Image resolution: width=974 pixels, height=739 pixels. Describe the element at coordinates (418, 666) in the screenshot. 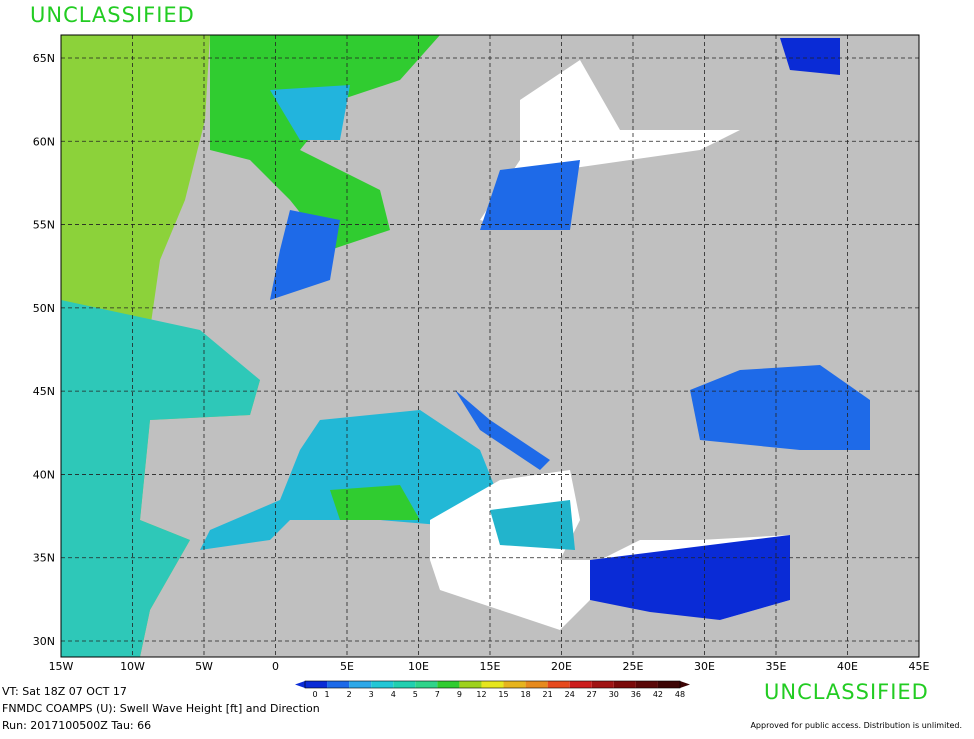

I see `lon-label: 10E` at that location.